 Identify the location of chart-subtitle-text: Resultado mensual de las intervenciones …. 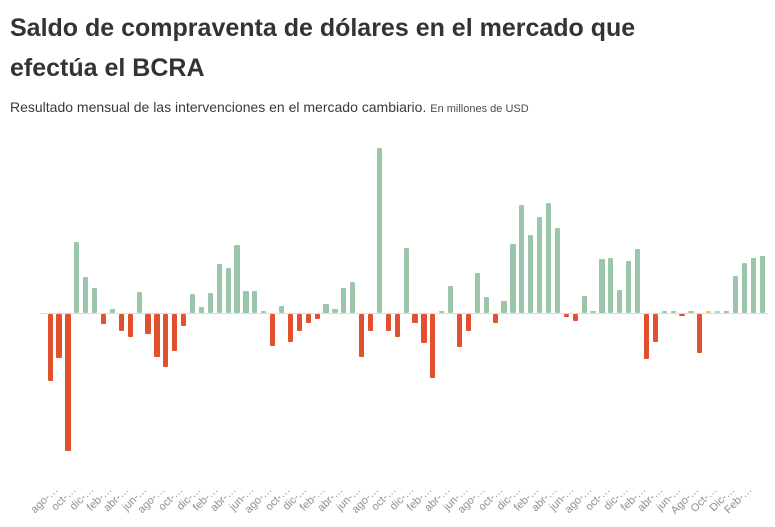
(218, 107).